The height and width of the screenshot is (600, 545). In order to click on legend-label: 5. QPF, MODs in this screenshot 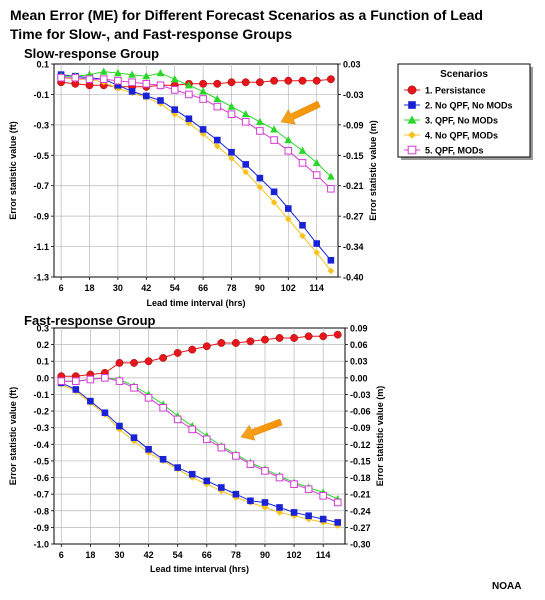, I will do `click(454, 151)`.